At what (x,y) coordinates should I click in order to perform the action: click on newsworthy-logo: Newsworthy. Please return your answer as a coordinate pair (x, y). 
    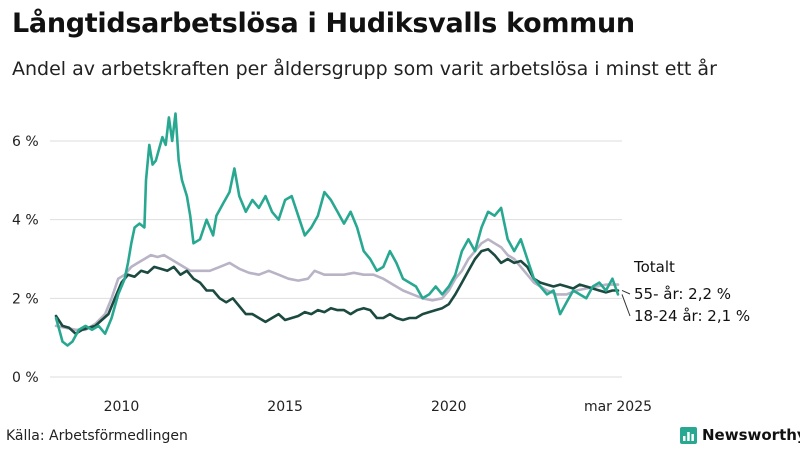
    Looking at the image, I should click on (740, 435).